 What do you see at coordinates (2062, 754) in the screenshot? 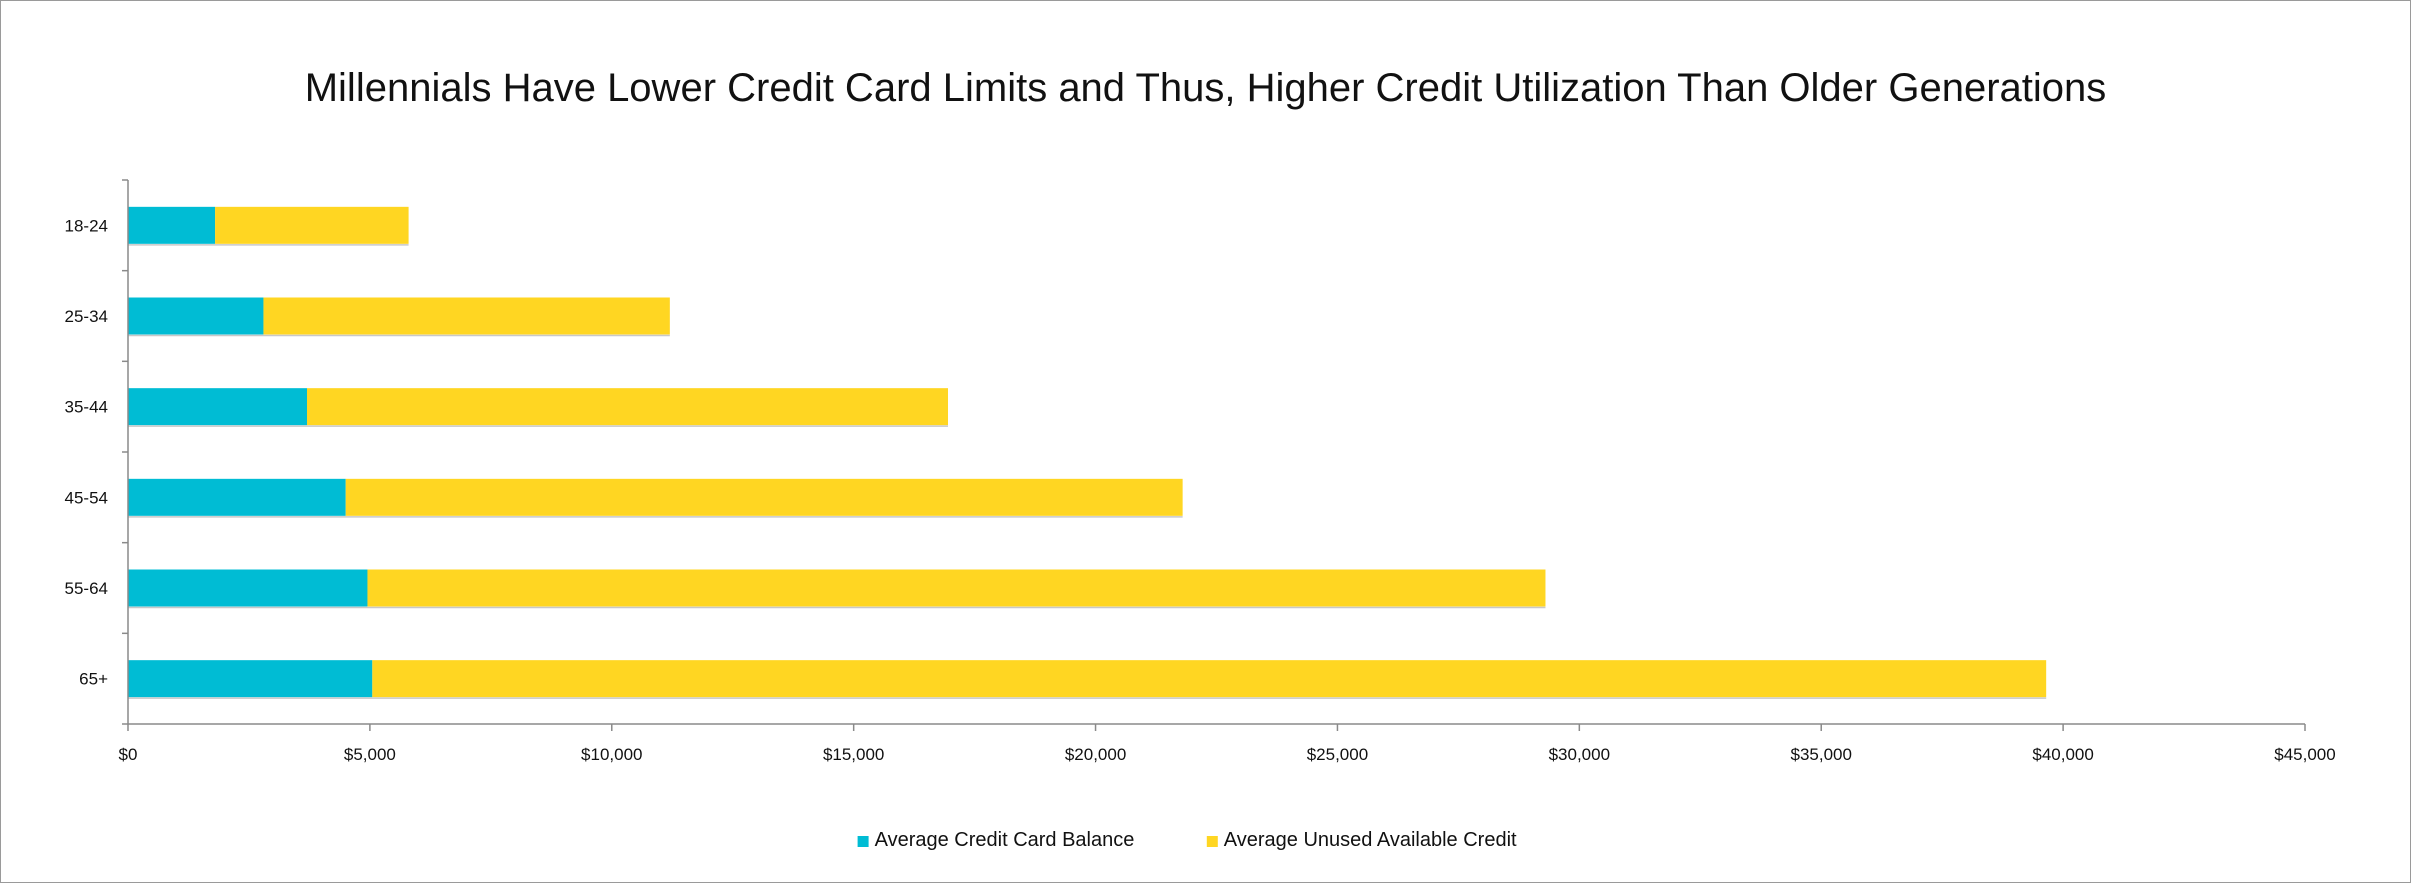
I see `x-tick-label: $40,000` at bounding box center [2062, 754].